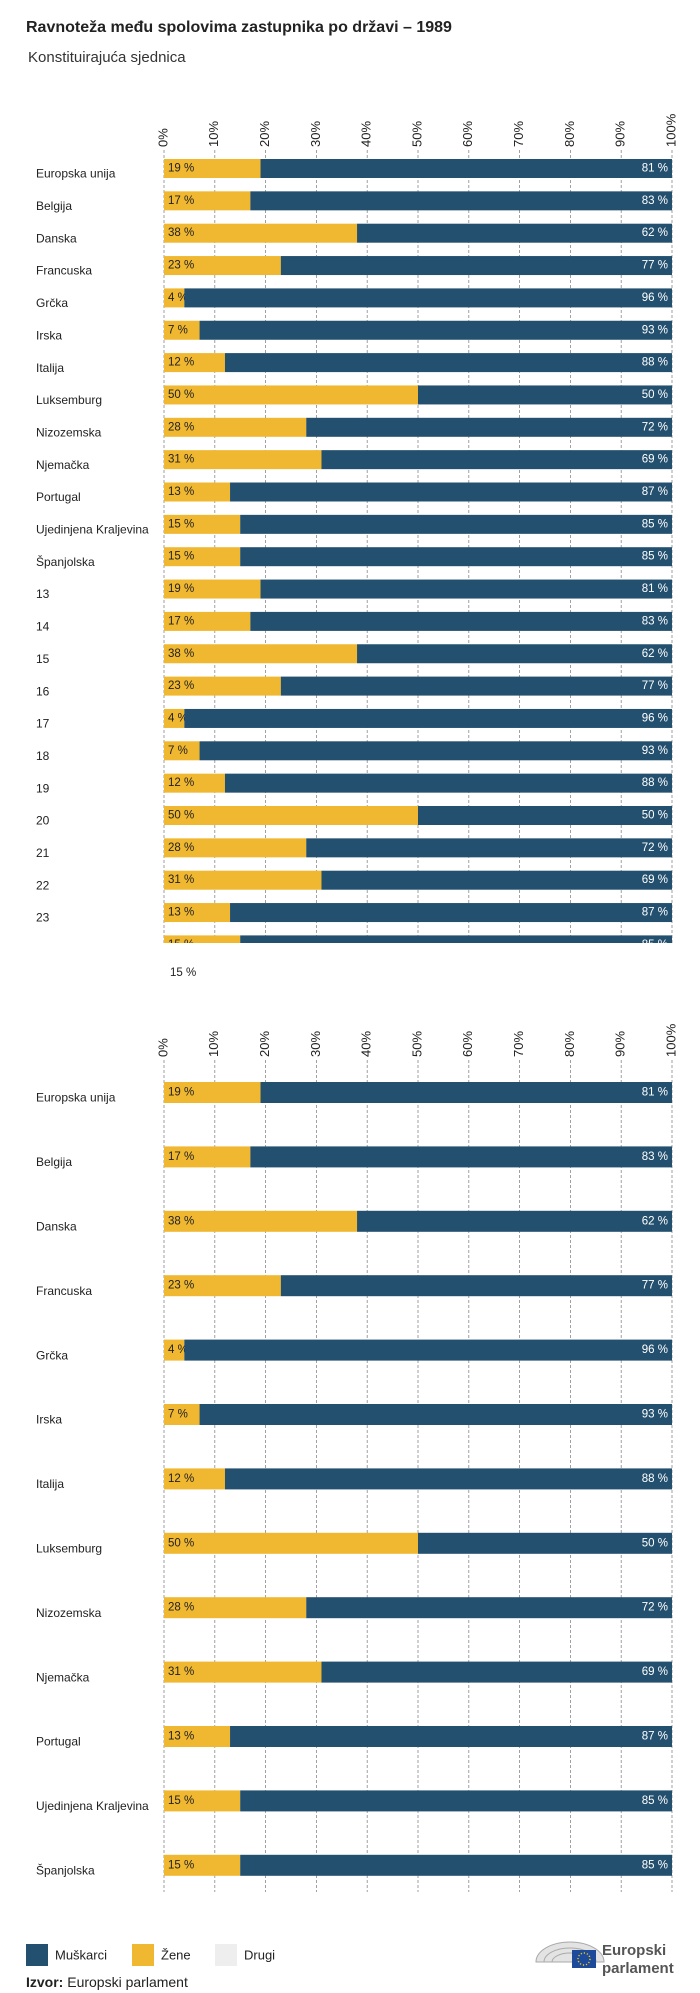 Image resolution: width=700 pixels, height=1993 pixels. Describe the element at coordinates (43, 821) in the screenshot. I see `category-label: 20` at that location.